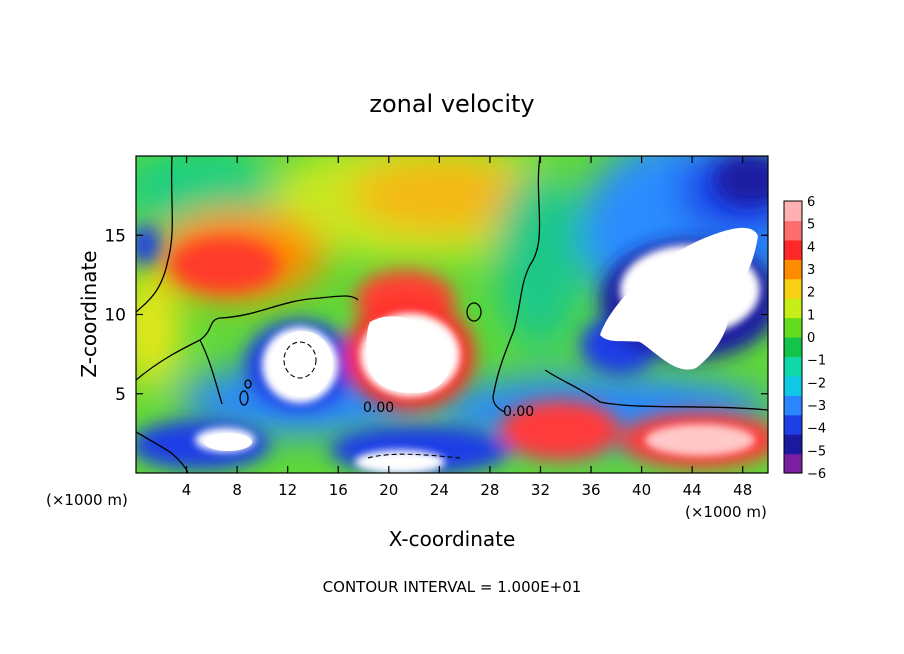 Image resolution: width=904 pixels, height=654 pixels. I want to click on colorbar-frame, so click(793, 337).